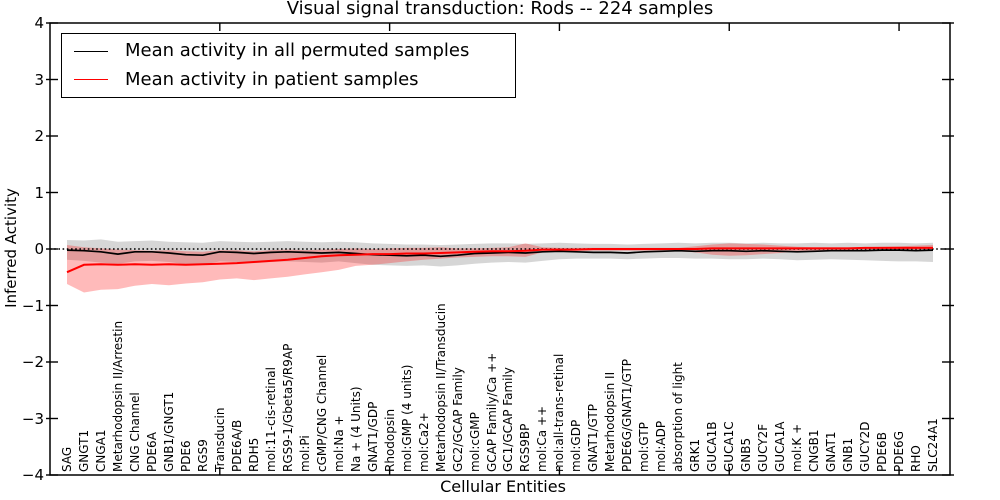 The image size is (1000, 500). Describe the element at coordinates (933, 445) in the screenshot. I see `x-category-label: SLC24A1` at that location.